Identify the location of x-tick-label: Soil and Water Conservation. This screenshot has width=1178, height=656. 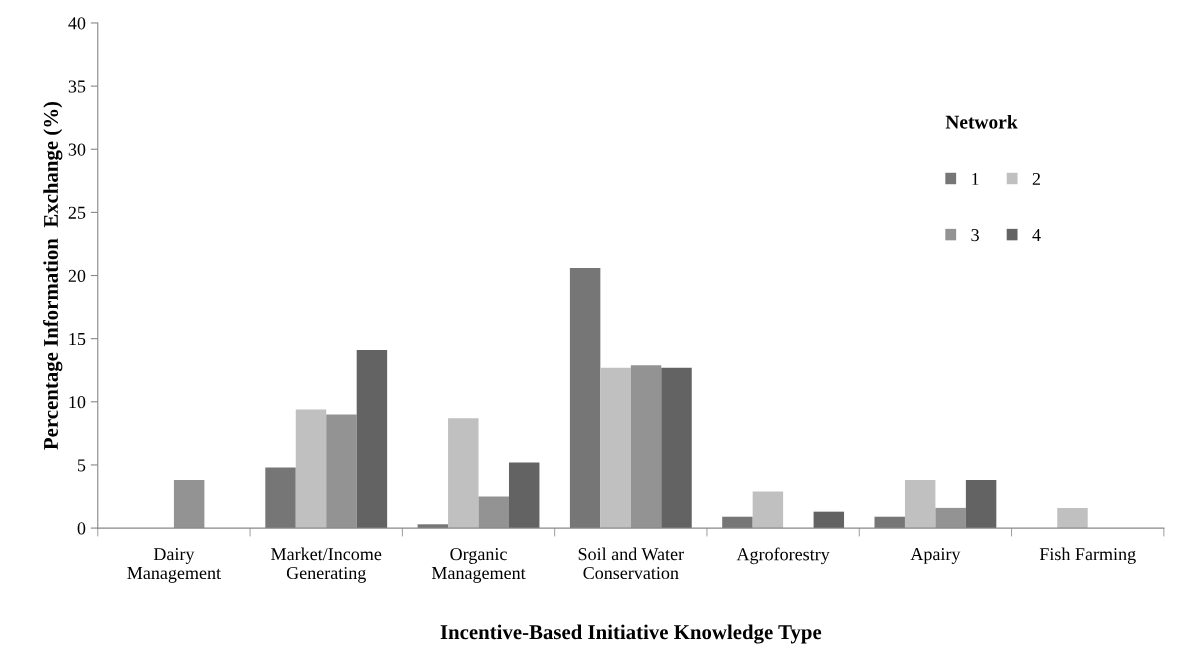
(631, 563).